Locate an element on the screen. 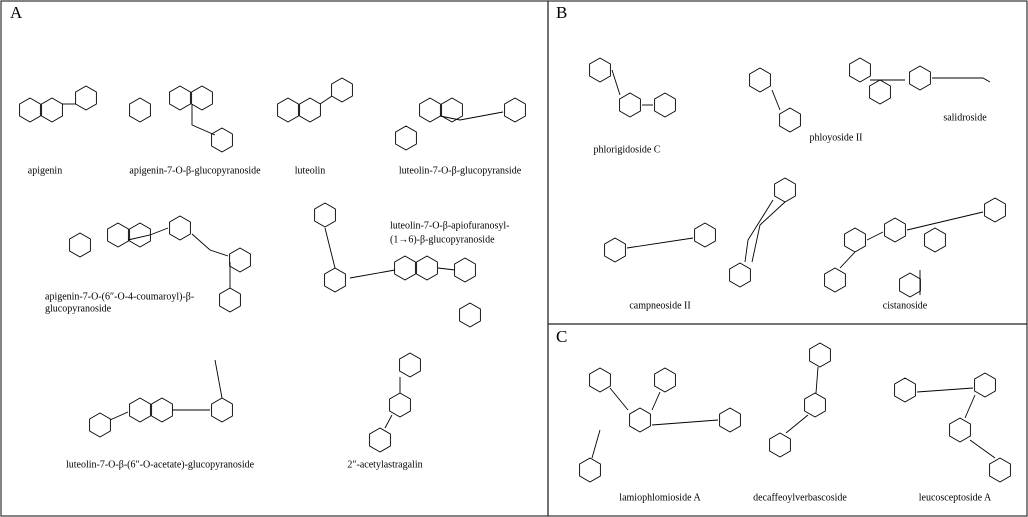  compound-name: salidroside is located at coordinates (965, 117).